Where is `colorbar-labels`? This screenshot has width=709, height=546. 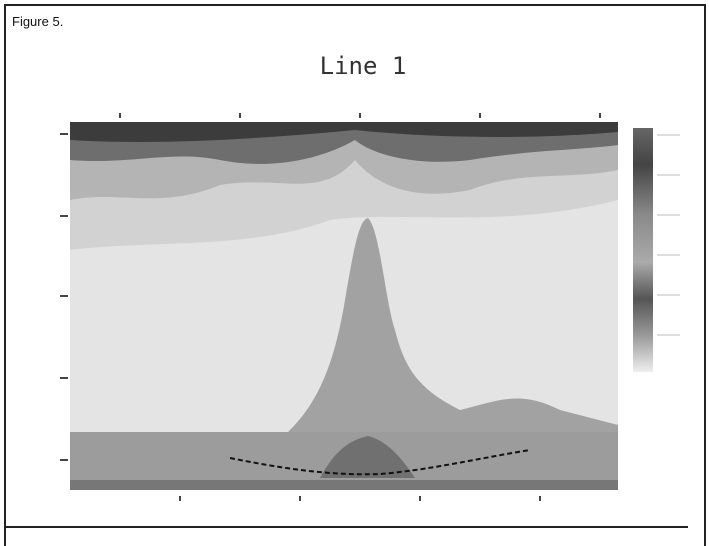
colorbar-labels is located at coordinates (668, 235).